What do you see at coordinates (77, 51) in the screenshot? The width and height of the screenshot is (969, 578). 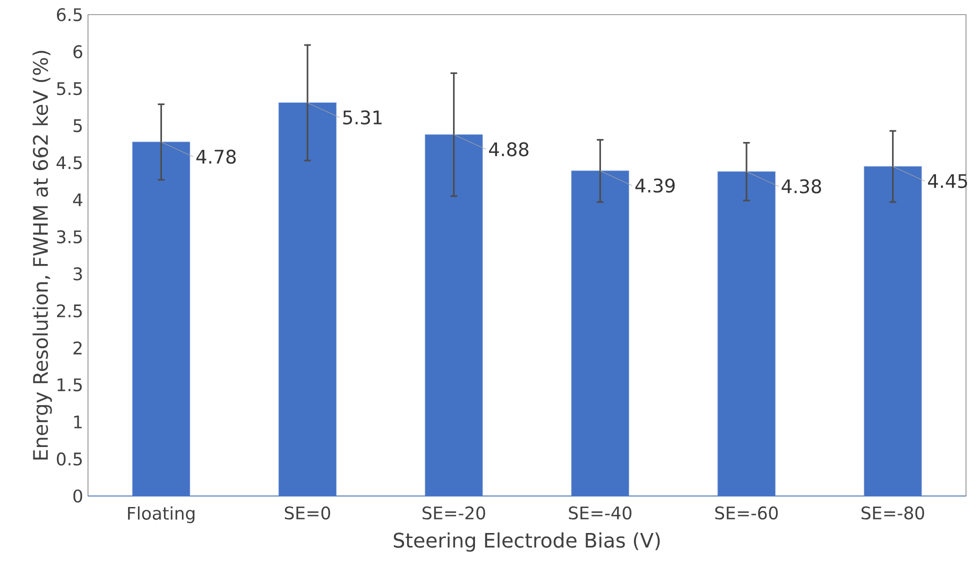 I see `y-tick-label: 6` at bounding box center [77, 51].